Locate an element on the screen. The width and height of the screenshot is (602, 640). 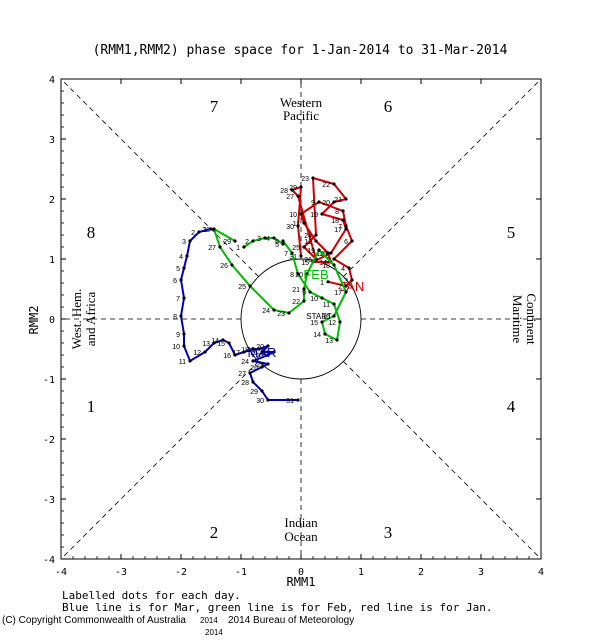
day-label: 17 is located at coordinates (338, 230).